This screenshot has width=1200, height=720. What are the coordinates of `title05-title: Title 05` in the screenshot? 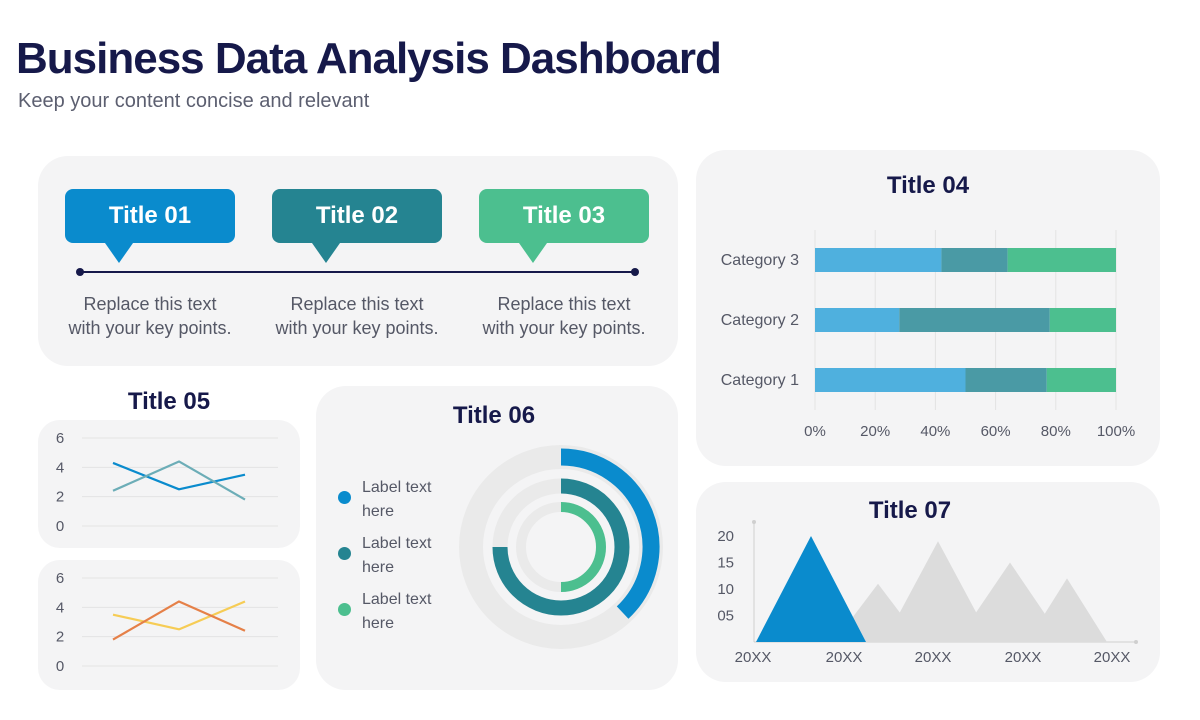 It's located at (169, 401).